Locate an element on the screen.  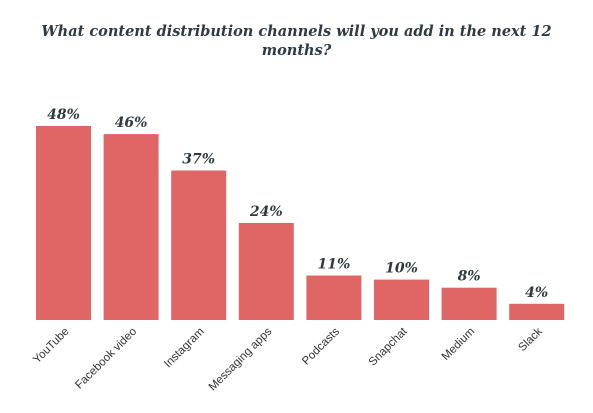
category-label: Medium is located at coordinates (458, 344).